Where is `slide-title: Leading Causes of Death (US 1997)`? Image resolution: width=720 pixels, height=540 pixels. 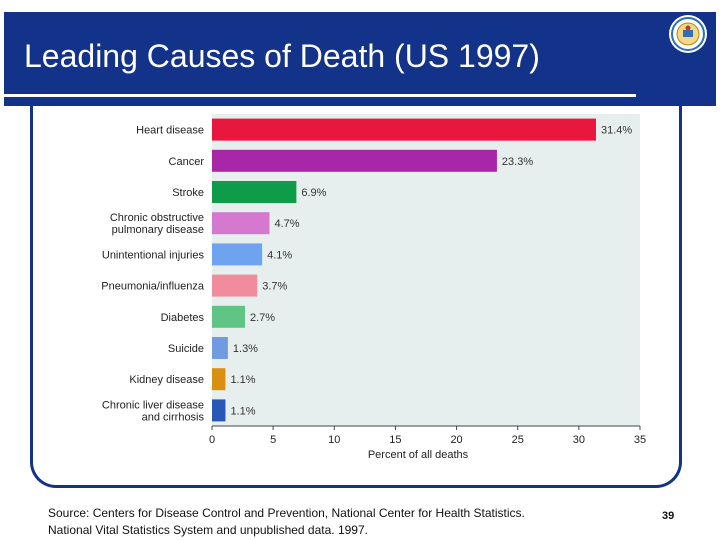 slide-title: Leading Causes of Death (US 1997) is located at coordinates (282, 56).